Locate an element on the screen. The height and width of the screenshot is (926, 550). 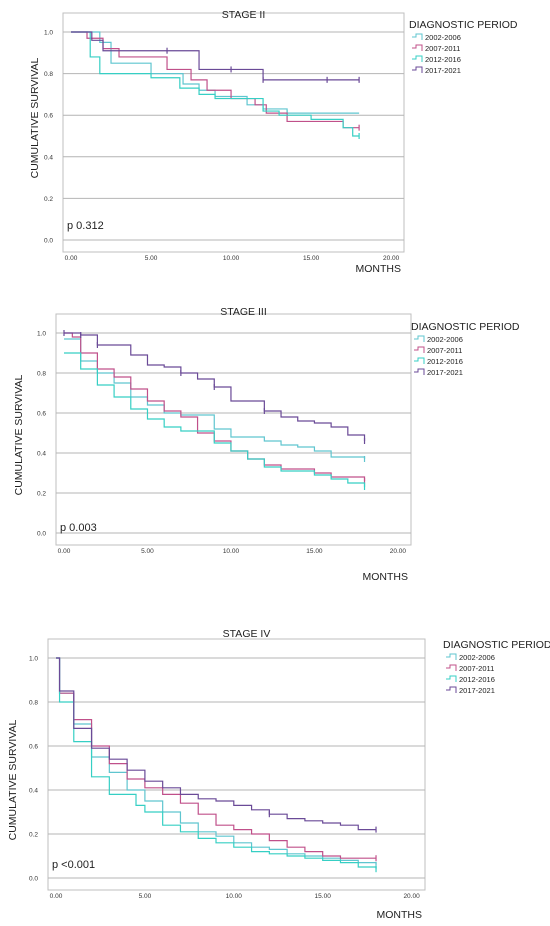
chart-title: STAGE II is located at coordinates (244, 15).